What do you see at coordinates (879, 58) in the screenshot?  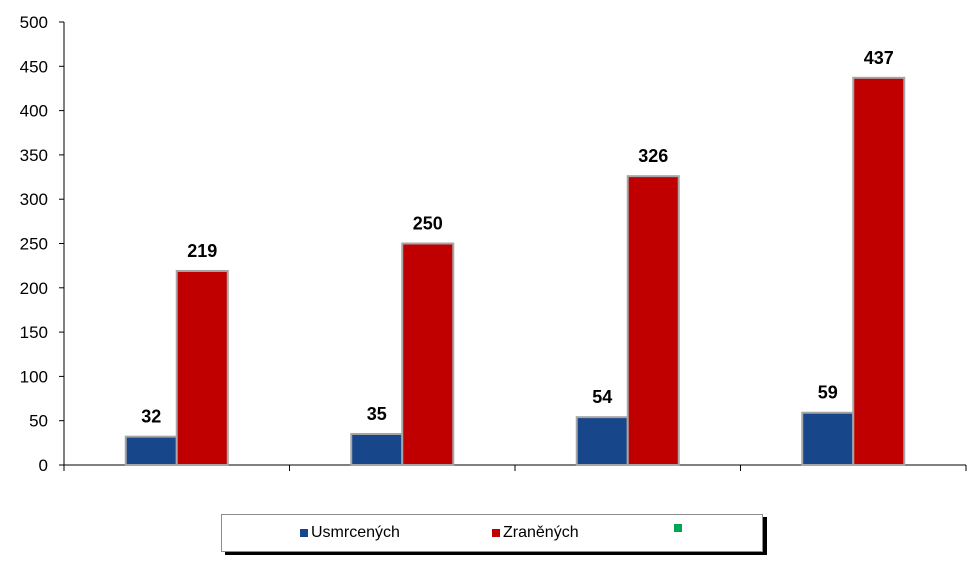 I see `data-label: 437` at bounding box center [879, 58].